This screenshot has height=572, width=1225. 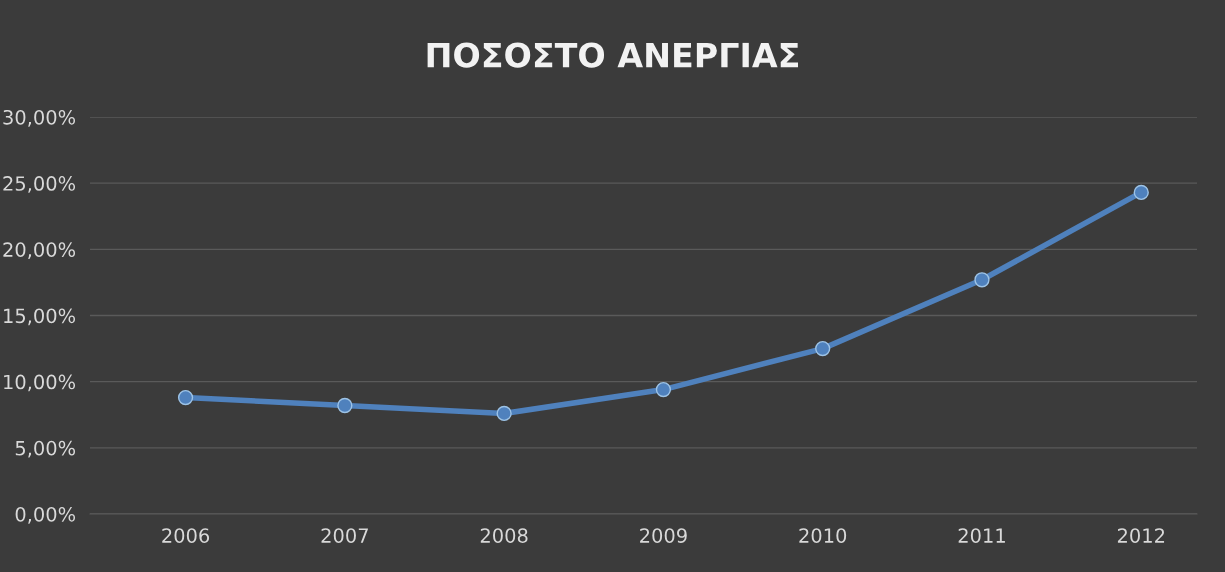 What do you see at coordinates (1141, 535) in the screenshot?
I see `x-tick-label: 2012` at bounding box center [1141, 535].